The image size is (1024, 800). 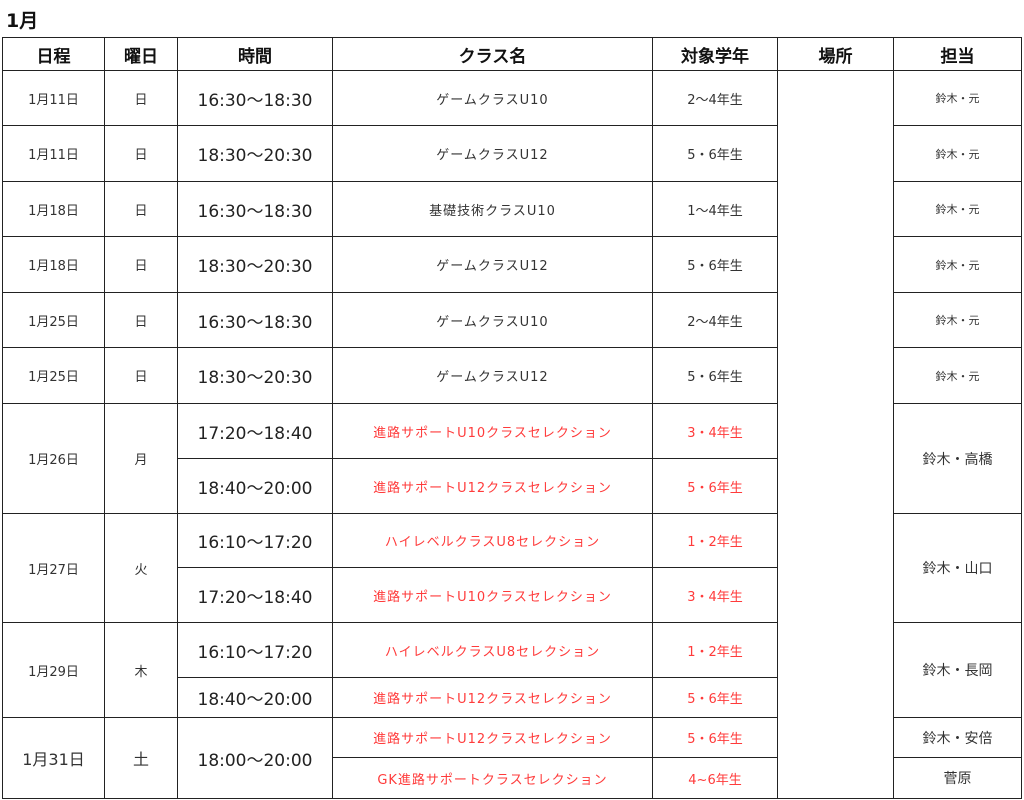 I want to click on header-place: 場所, so click(x=835, y=54).